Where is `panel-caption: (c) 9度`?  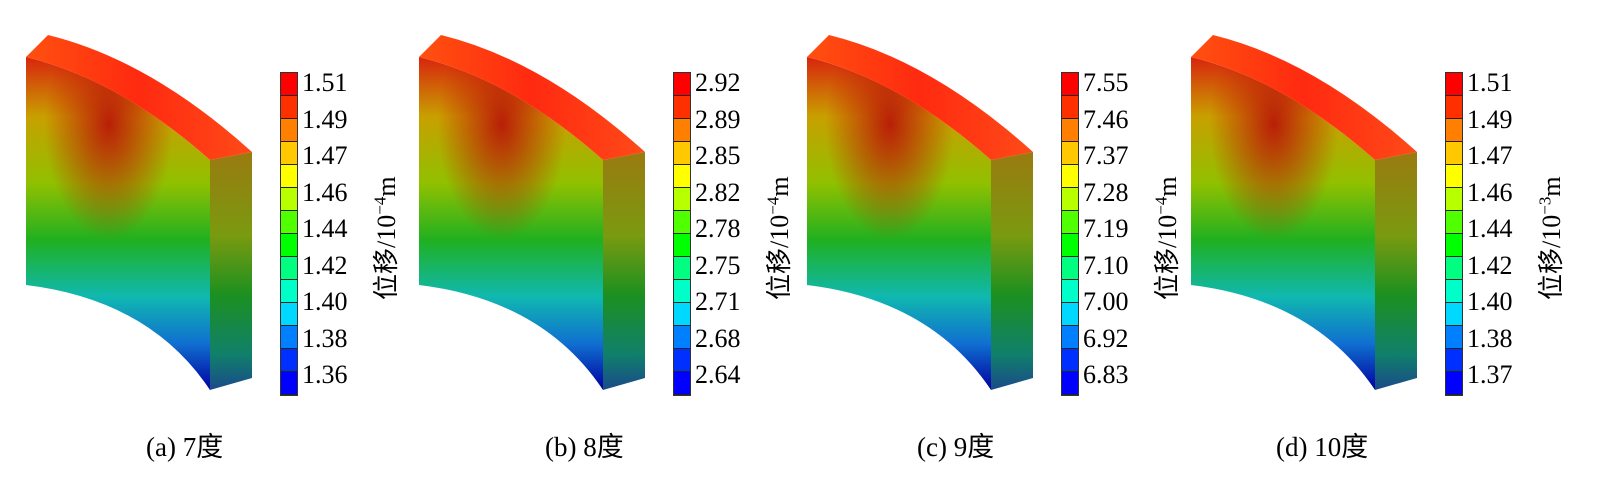
panel-caption: (c) 9度 is located at coordinates (956, 447).